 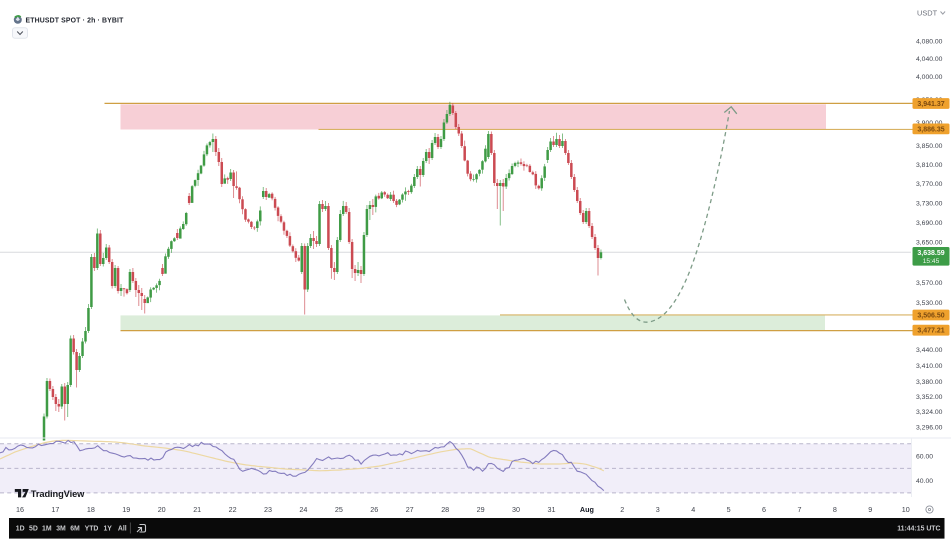 I want to click on svg-text: 3,410.00, so click(x=929, y=366).